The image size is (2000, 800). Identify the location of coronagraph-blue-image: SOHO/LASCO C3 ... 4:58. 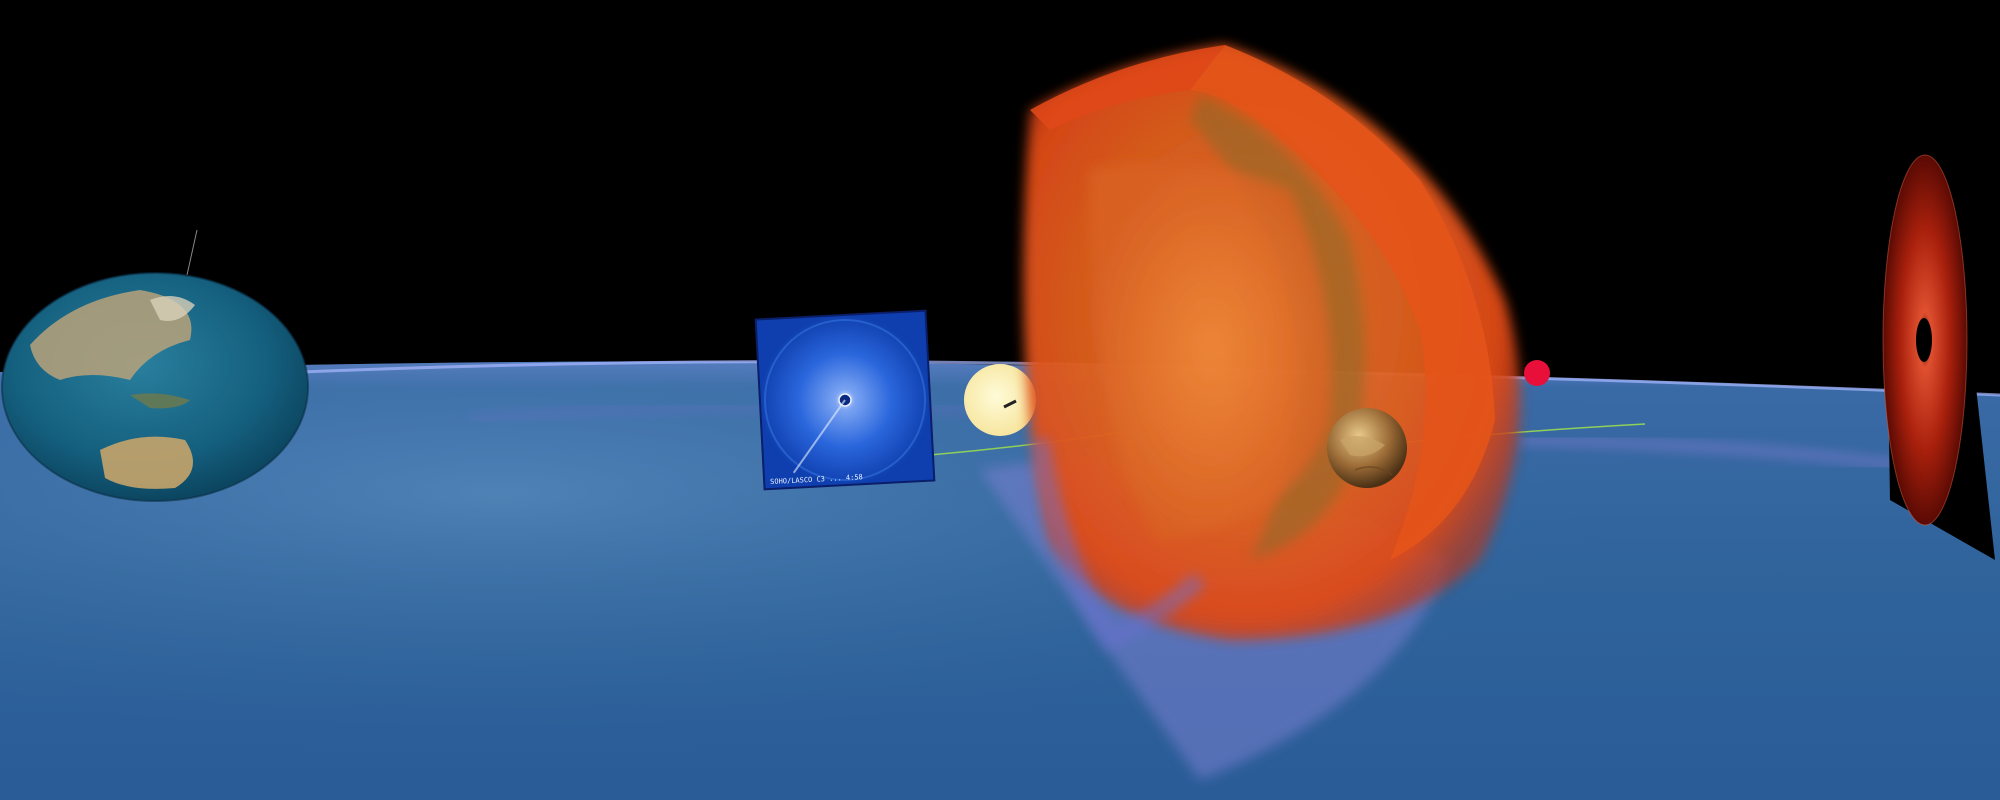
(845, 400).